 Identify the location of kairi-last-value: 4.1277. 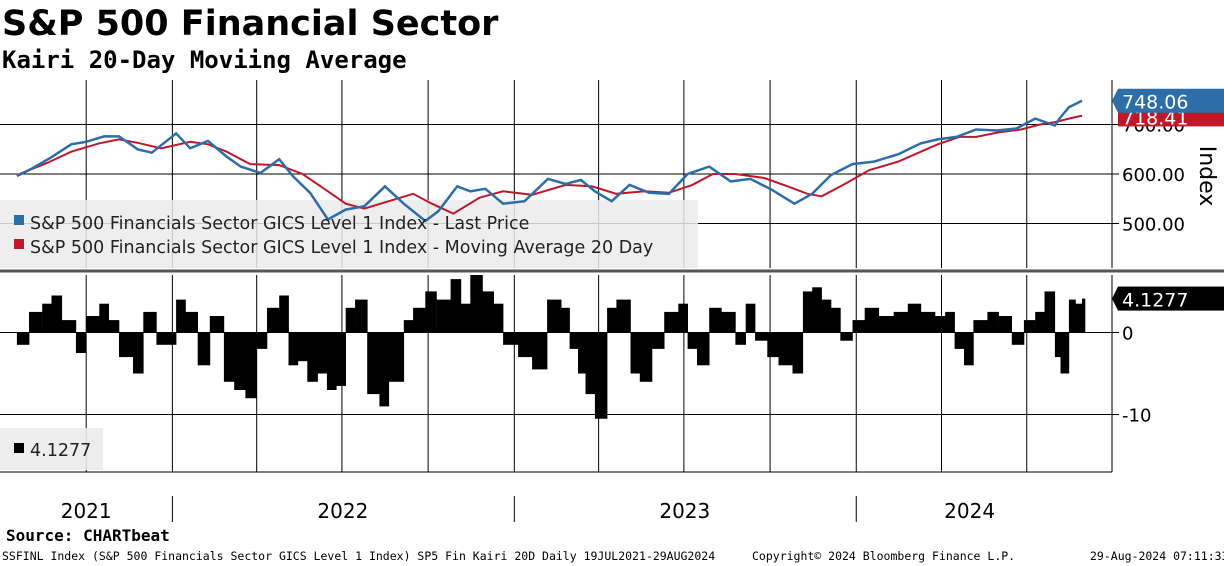
(1155, 301).